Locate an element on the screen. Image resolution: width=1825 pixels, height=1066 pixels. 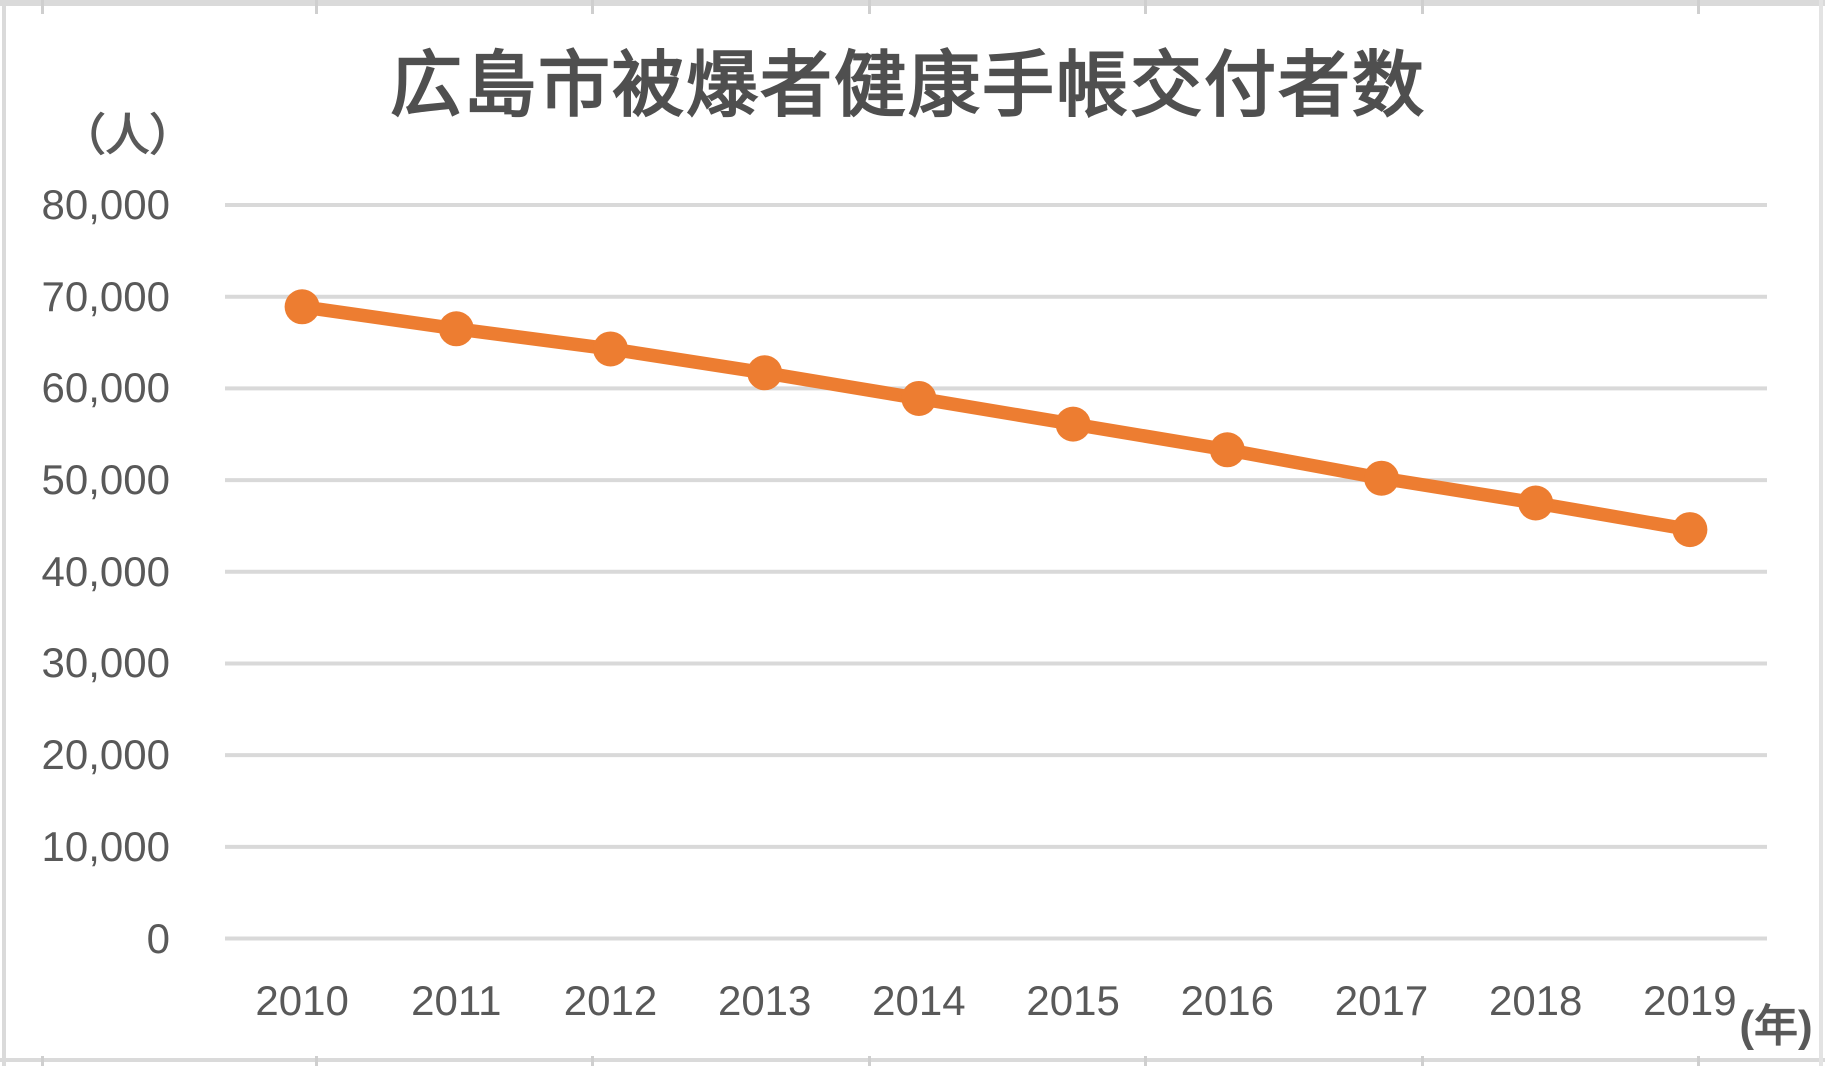
y-axis-tick-label: 70,000 is located at coordinates (105, 296).